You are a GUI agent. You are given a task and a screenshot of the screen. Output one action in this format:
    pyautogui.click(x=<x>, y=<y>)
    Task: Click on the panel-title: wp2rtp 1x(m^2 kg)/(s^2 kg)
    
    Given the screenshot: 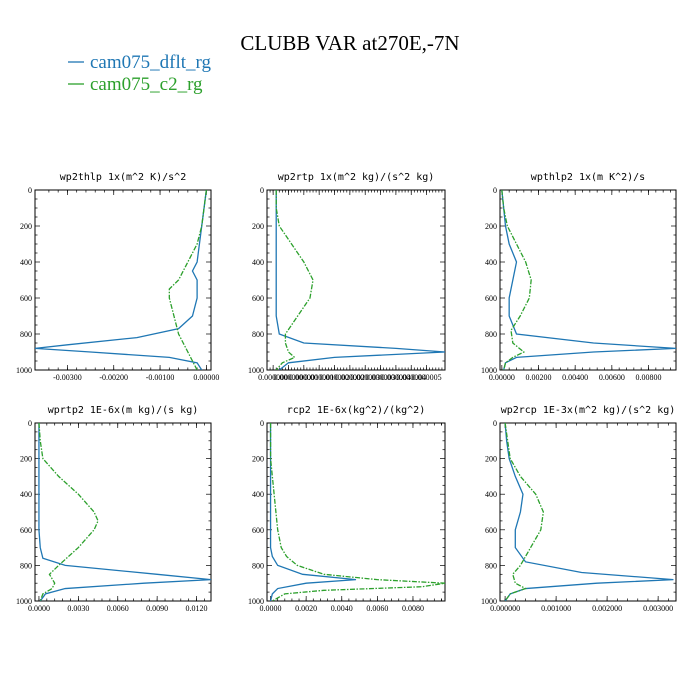 What is the action you would take?
    pyautogui.click(x=356, y=177)
    